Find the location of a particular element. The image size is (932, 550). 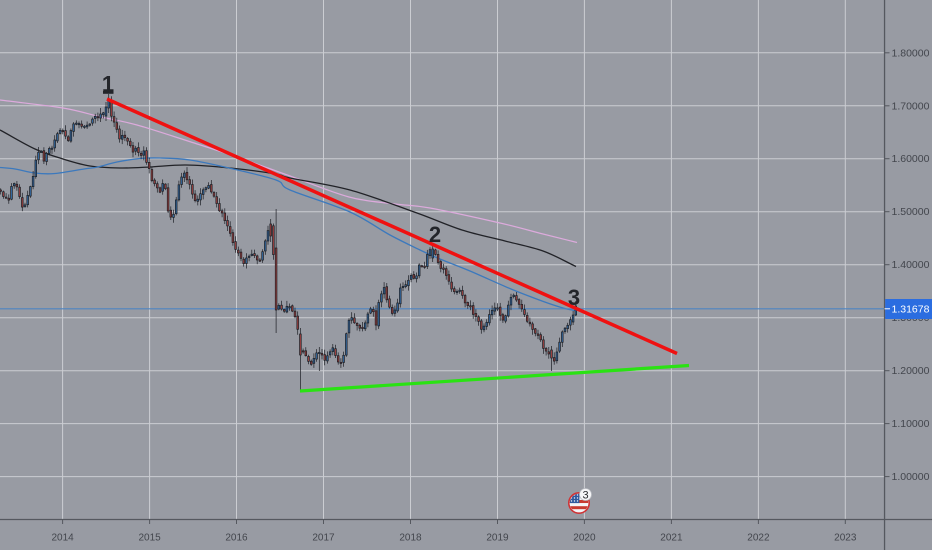

svg-text: 1.40000 is located at coordinates (911, 265).